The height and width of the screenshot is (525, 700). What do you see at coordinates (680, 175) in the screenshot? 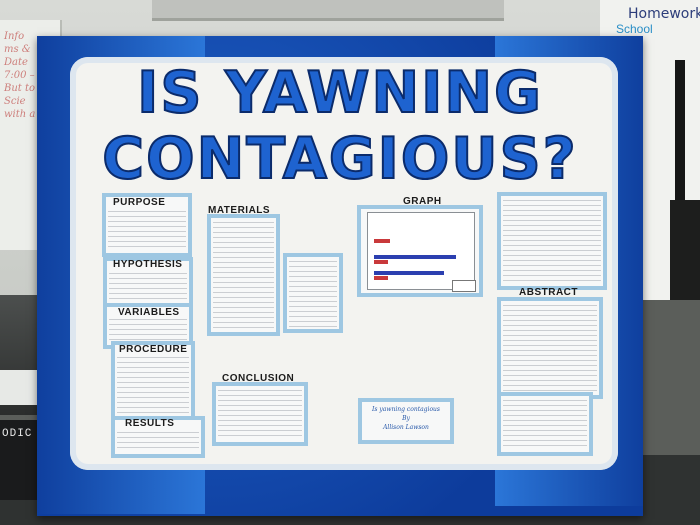
I see `equipment-pole` at bounding box center [680, 175].